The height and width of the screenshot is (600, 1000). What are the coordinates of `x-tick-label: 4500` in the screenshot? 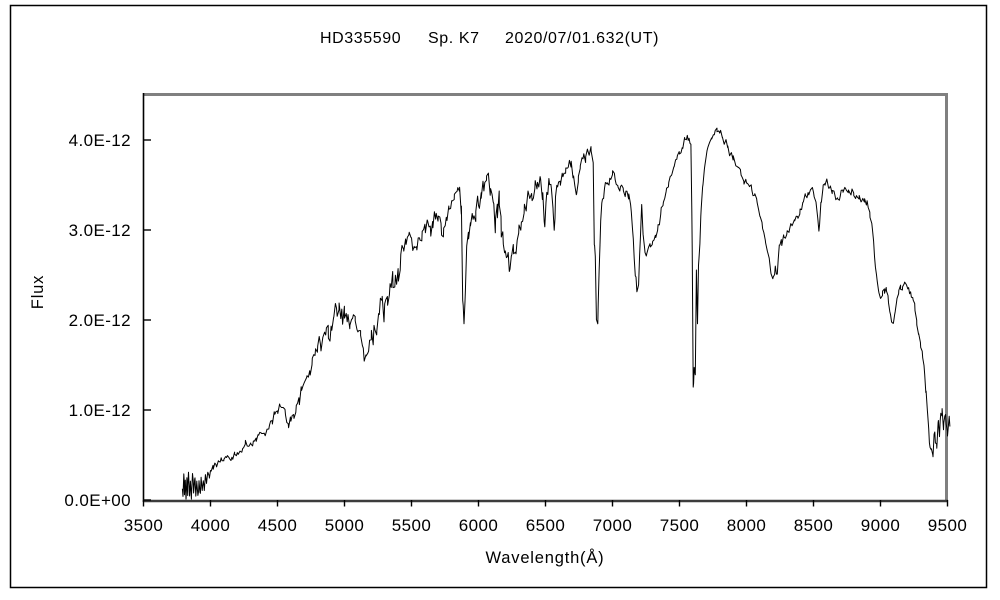 It's located at (277, 525).